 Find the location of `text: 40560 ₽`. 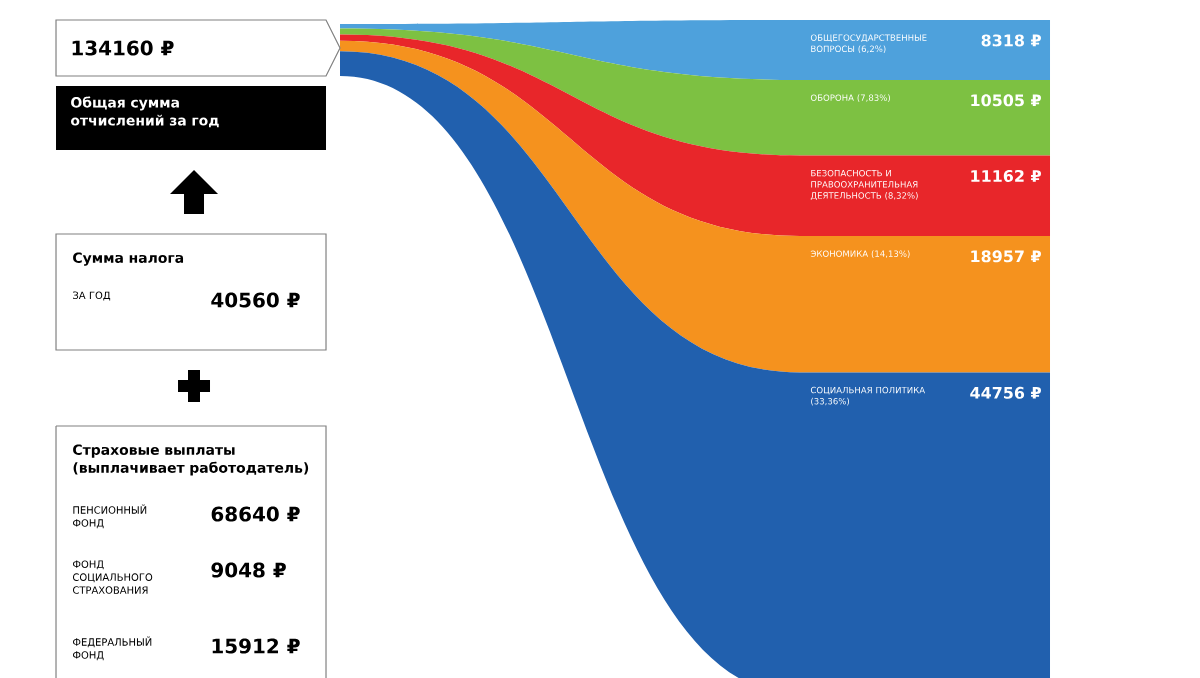

text: 40560 ₽ is located at coordinates (255, 300).